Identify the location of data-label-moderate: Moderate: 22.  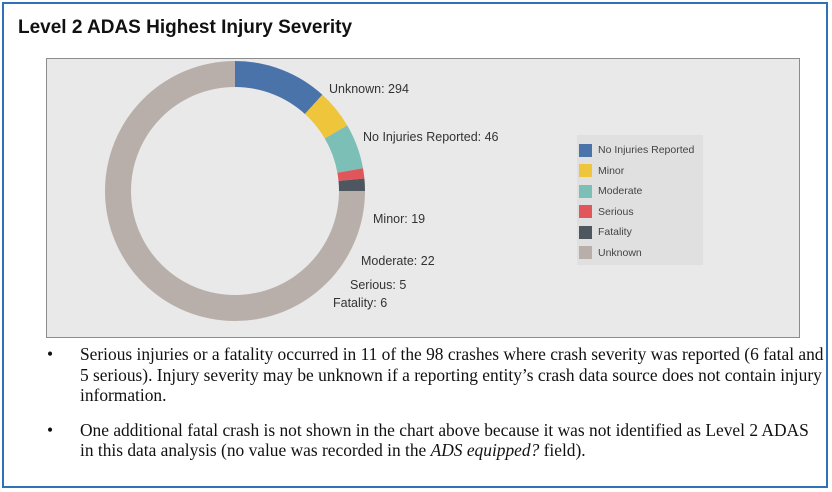
(398, 261).